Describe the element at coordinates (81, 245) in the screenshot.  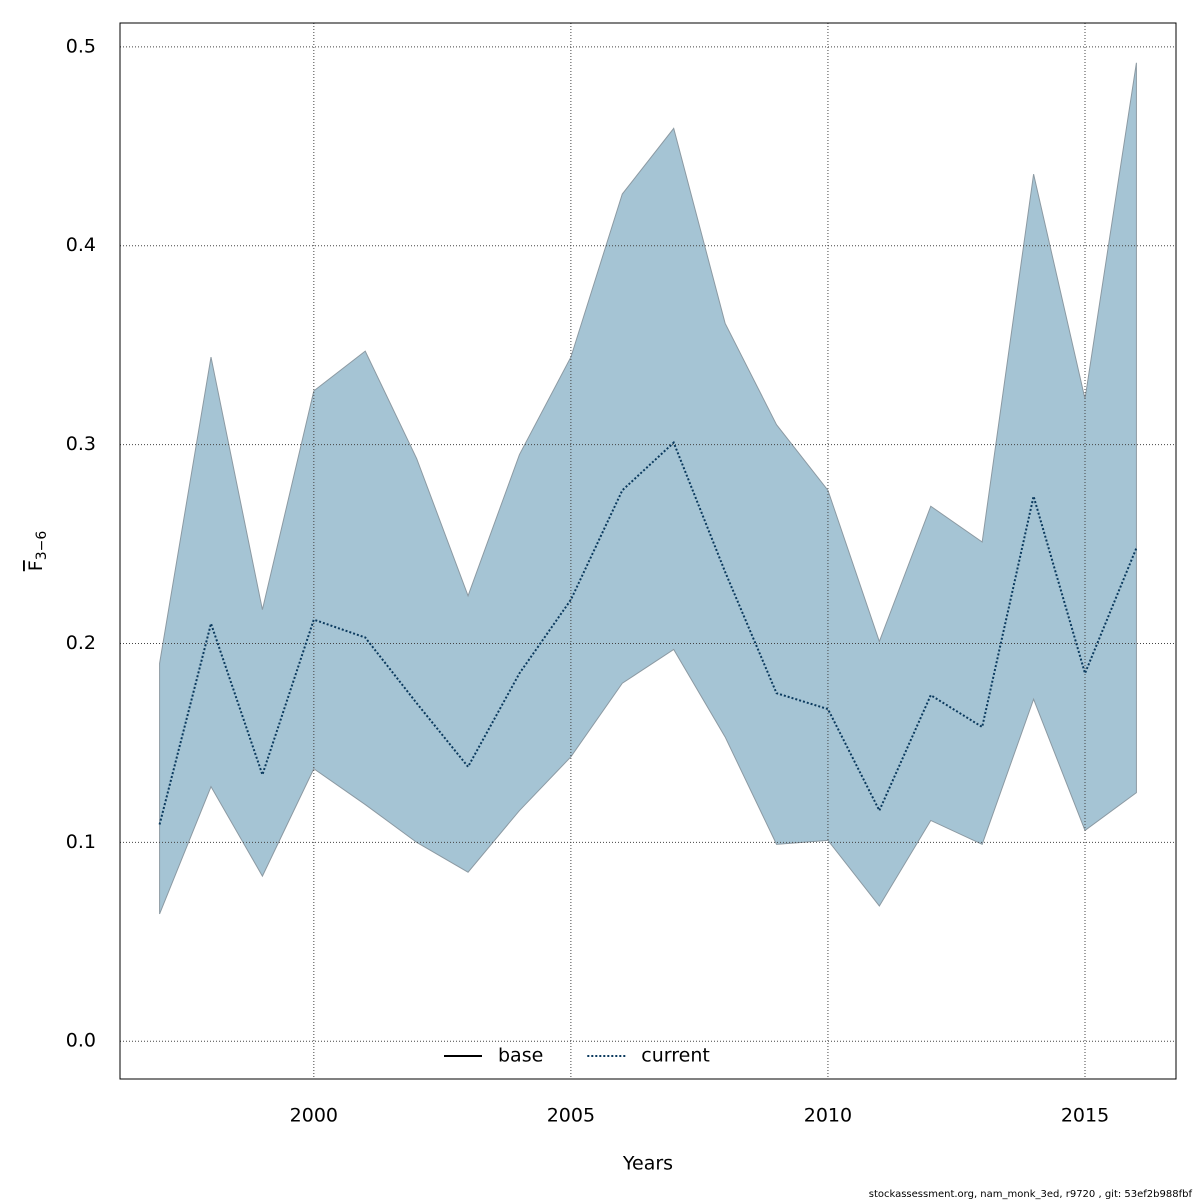
I see `y-tick-label: 0.4` at that location.